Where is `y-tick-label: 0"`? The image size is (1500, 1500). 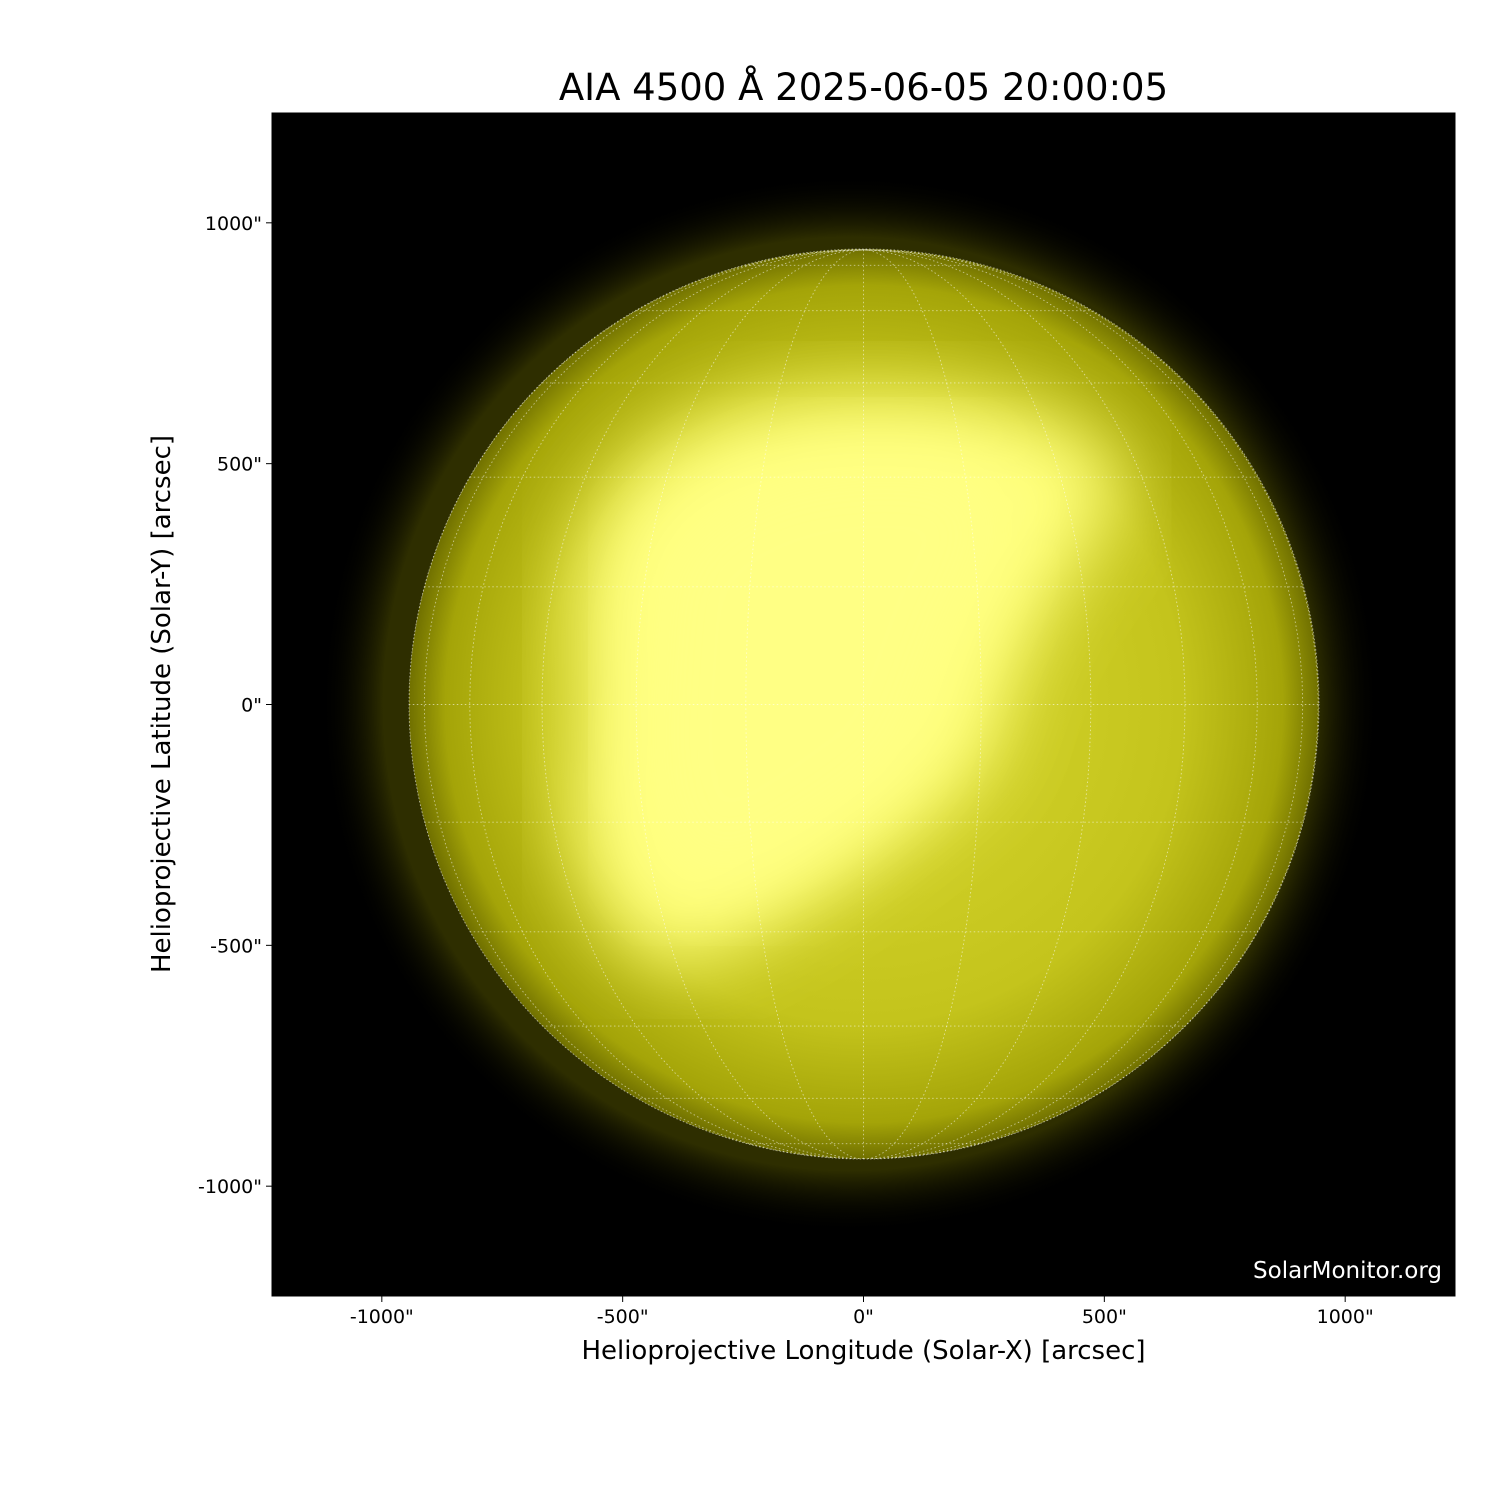
y-tick-label: 0" is located at coordinates (251, 706).